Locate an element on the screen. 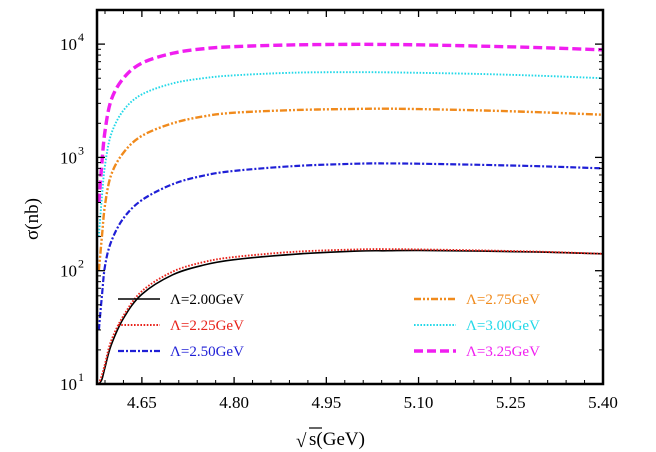 The image size is (656, 452). x-tick-label: 4.65 is located at coordinates (142, 402).